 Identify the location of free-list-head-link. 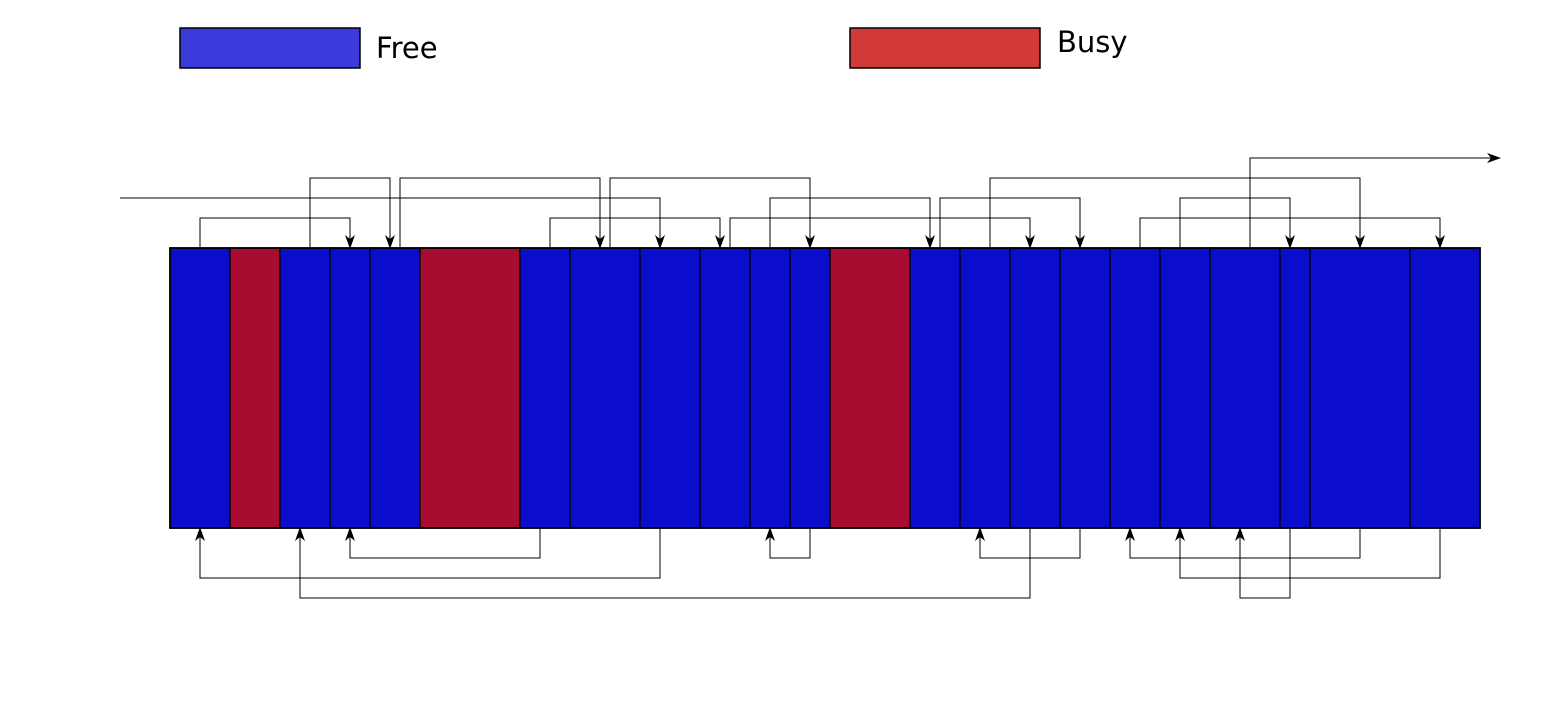
(392, 223).